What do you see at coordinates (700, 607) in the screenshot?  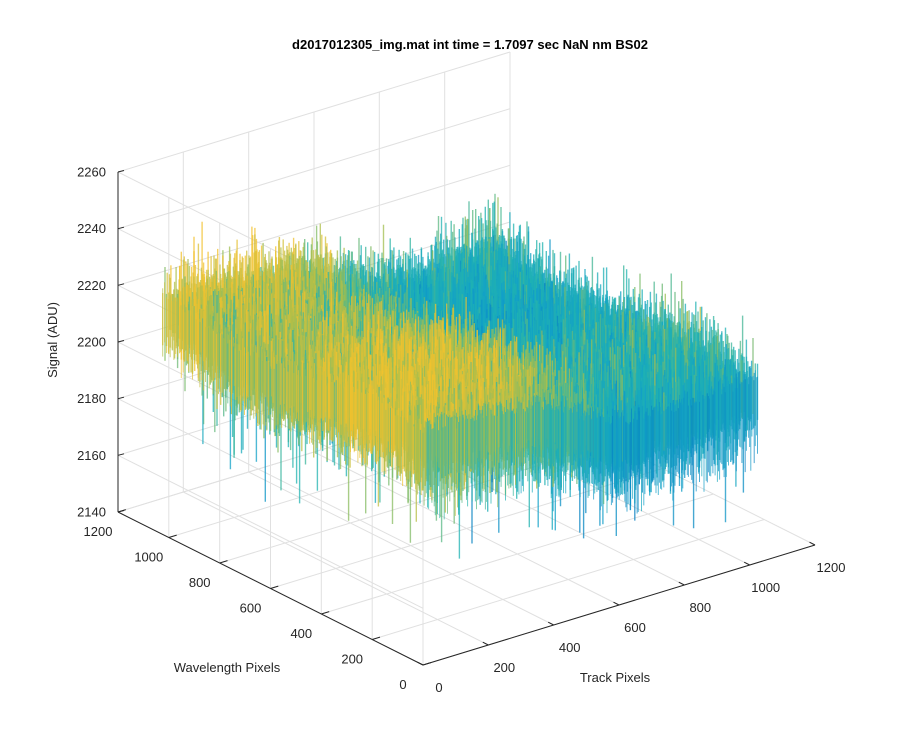 I see `x-tick-label: 800` at bounding box center [700, 607].